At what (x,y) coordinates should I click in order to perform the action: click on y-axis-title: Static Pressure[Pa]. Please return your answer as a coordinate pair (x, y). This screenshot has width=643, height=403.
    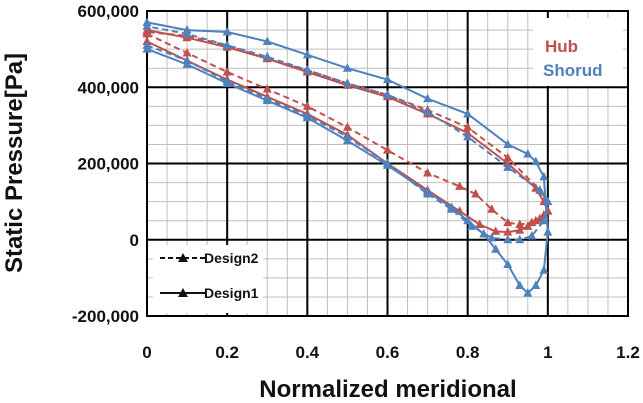
    Looking at the image, I should click on (14, 163).